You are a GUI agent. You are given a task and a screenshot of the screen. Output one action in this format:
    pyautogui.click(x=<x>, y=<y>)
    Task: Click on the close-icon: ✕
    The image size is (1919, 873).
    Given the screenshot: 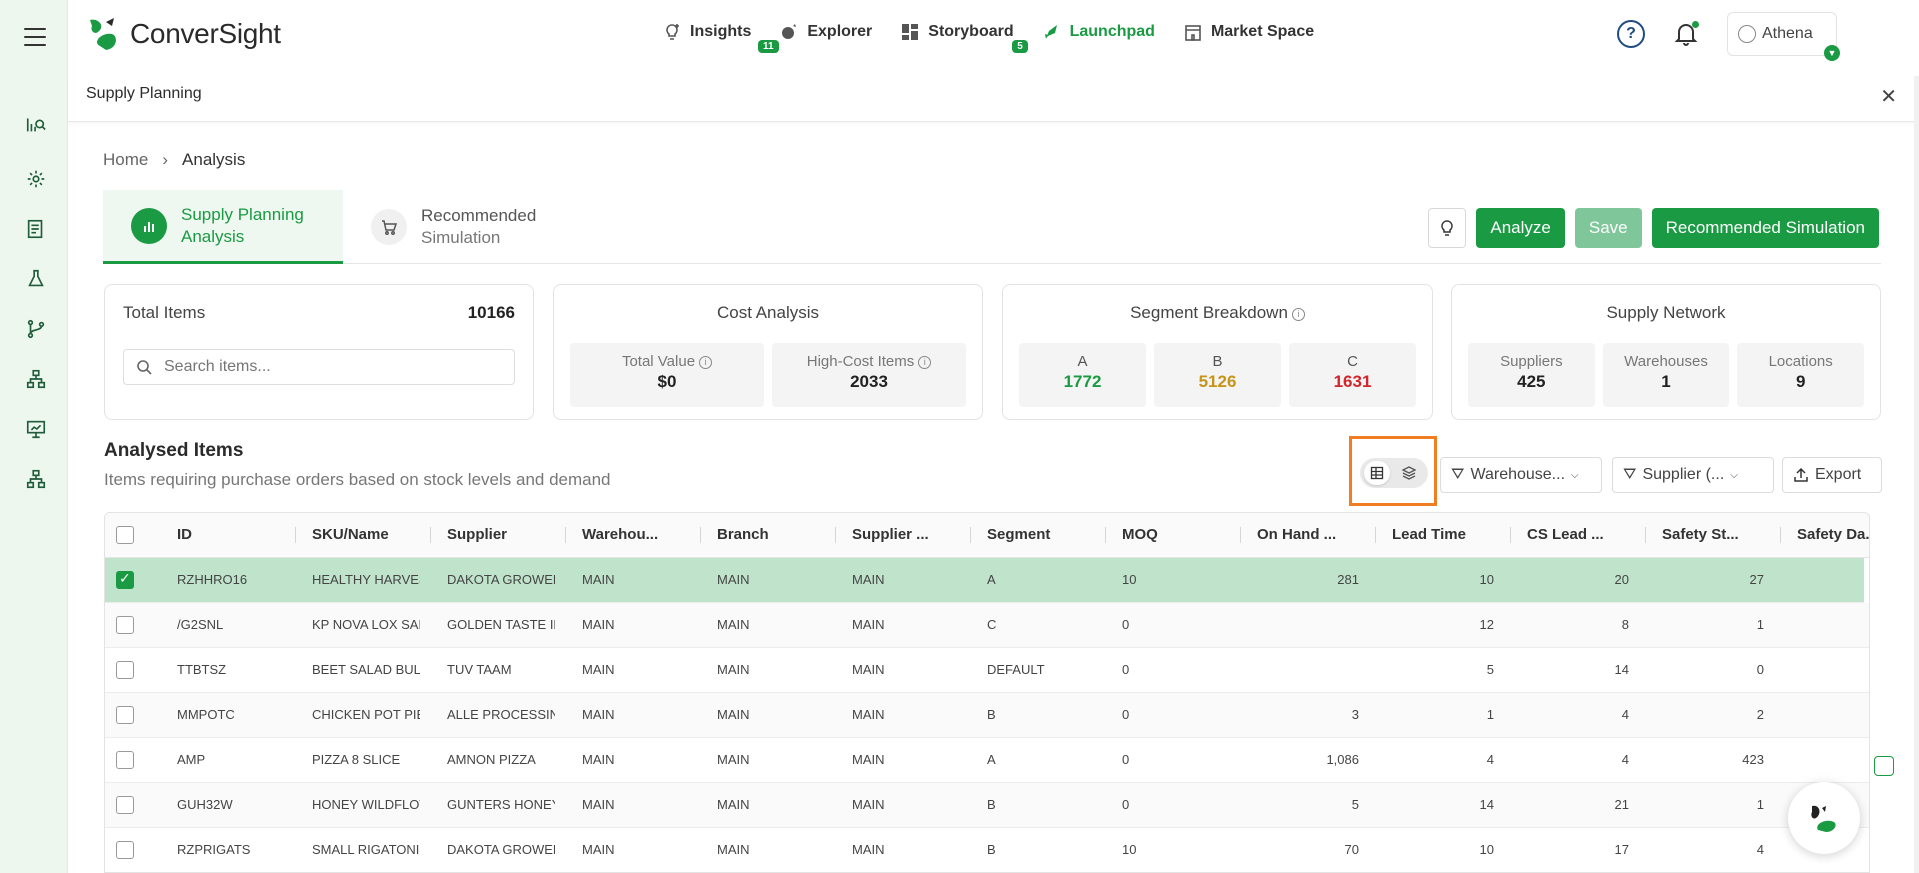 What is the action you would take?
    pyautogui.click(x=1888, y=97)
    